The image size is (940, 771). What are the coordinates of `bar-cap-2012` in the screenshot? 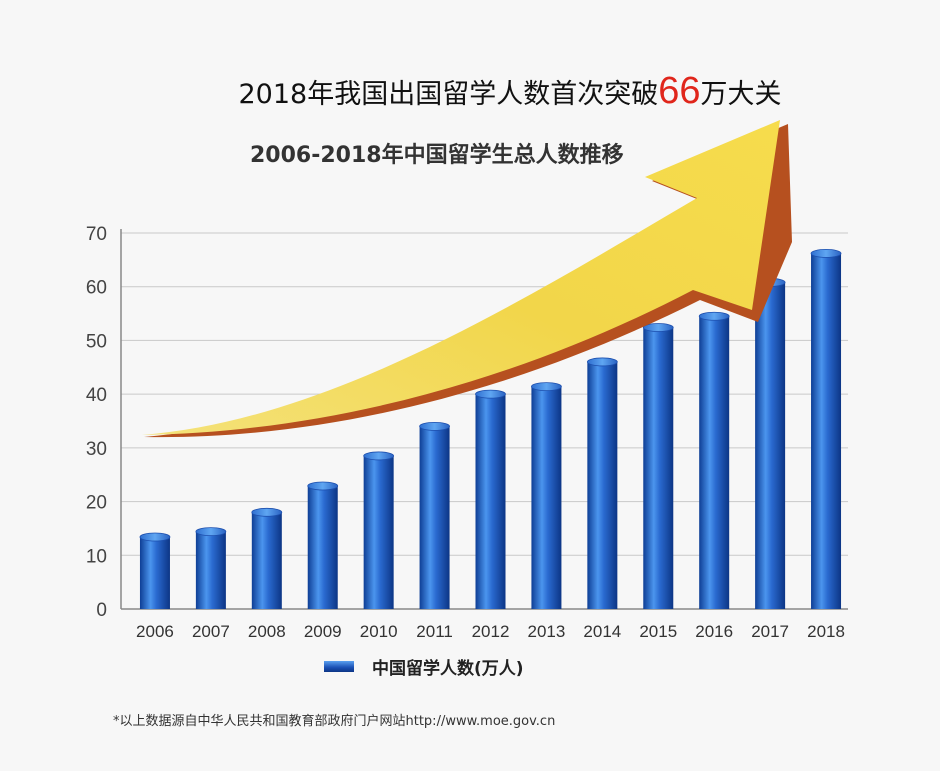 It's located at (490, 394).